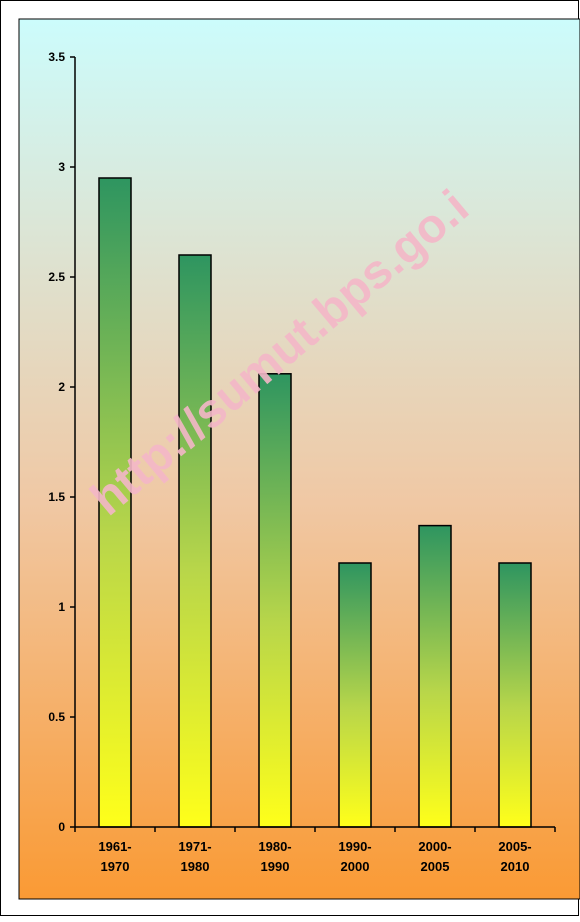 Image resolution: width=580 pixels, height=922 pixels. I want to click on x-tick-label: 1961-1970, so click(114, 856).